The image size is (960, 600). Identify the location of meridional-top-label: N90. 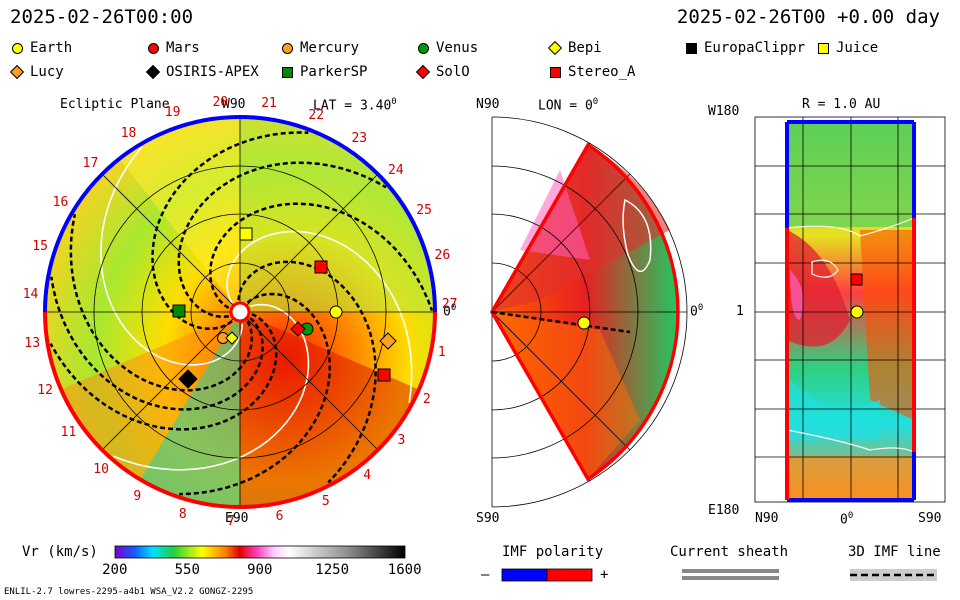
(488, 104).